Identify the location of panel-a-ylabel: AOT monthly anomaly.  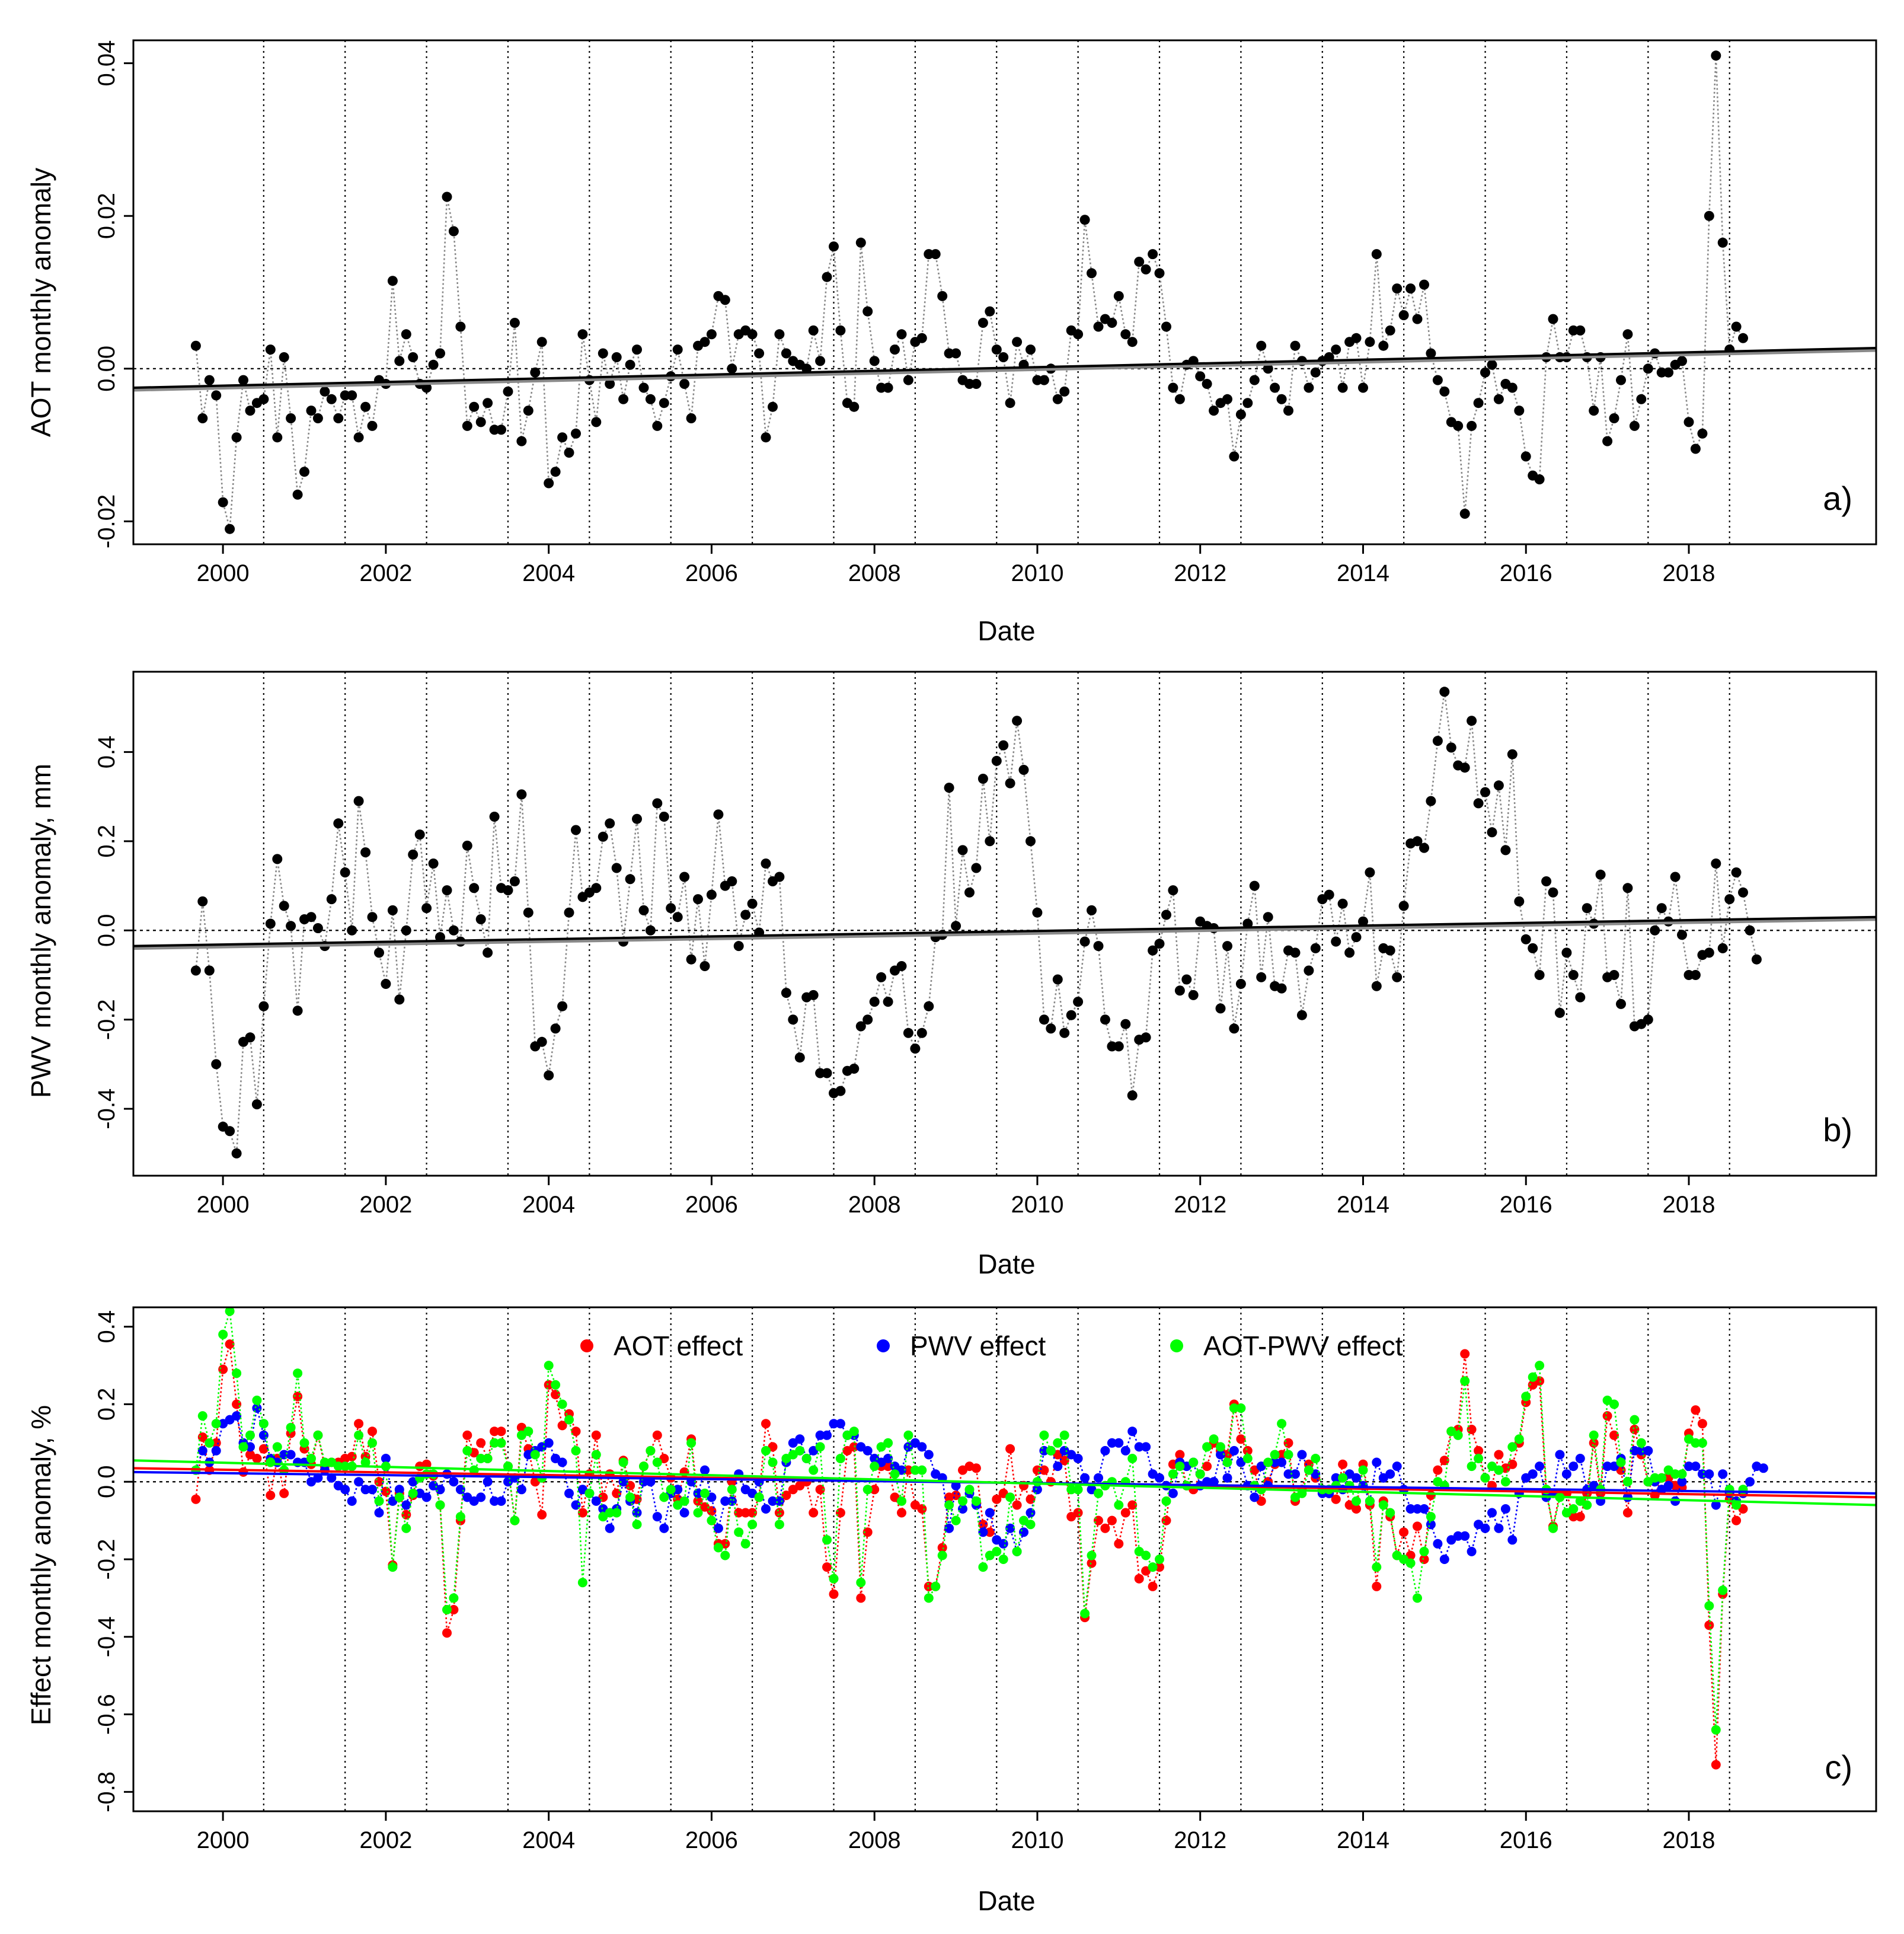
(40, 302).